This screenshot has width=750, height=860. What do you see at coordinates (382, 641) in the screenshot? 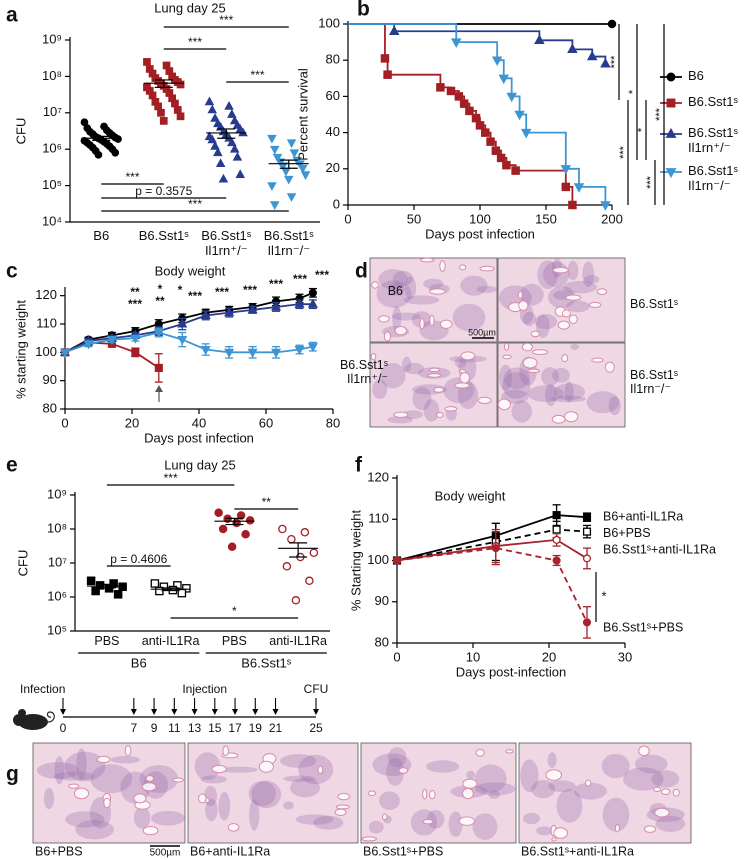
I see `y-tick-label: 80` at bounding box center [382, 641].